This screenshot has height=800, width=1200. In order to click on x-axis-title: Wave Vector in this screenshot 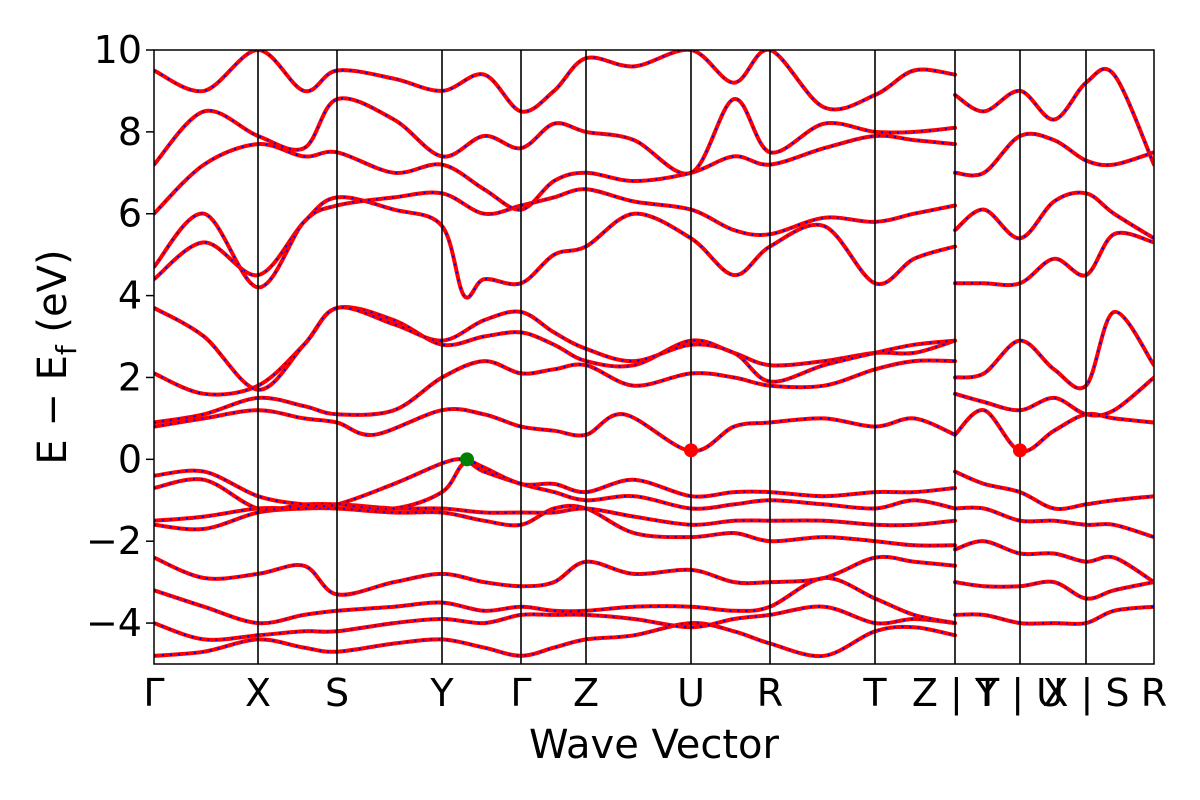, I will do `click(654, 745)`.